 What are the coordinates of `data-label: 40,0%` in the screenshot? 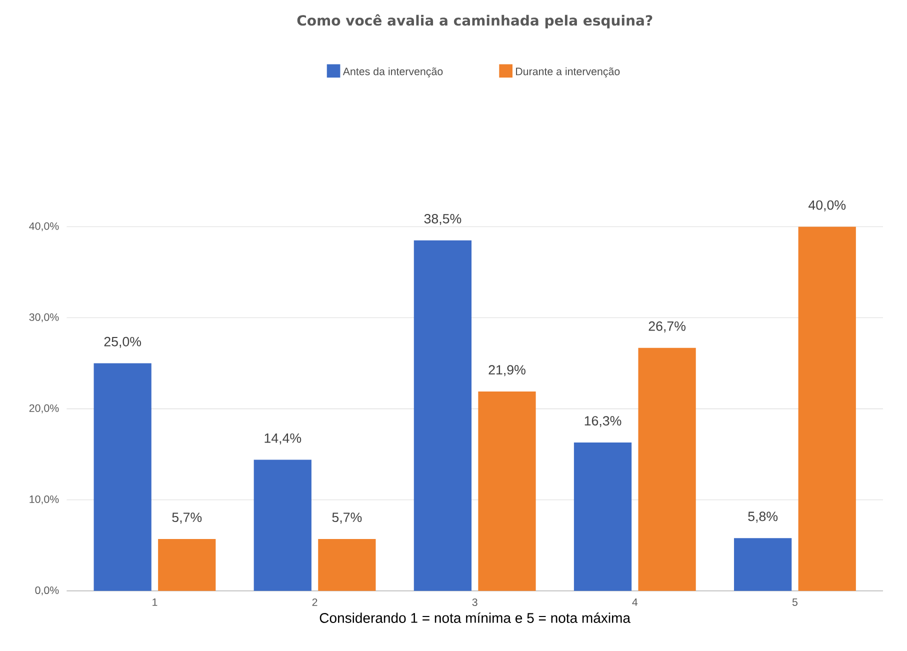 It's located at (827, 206).